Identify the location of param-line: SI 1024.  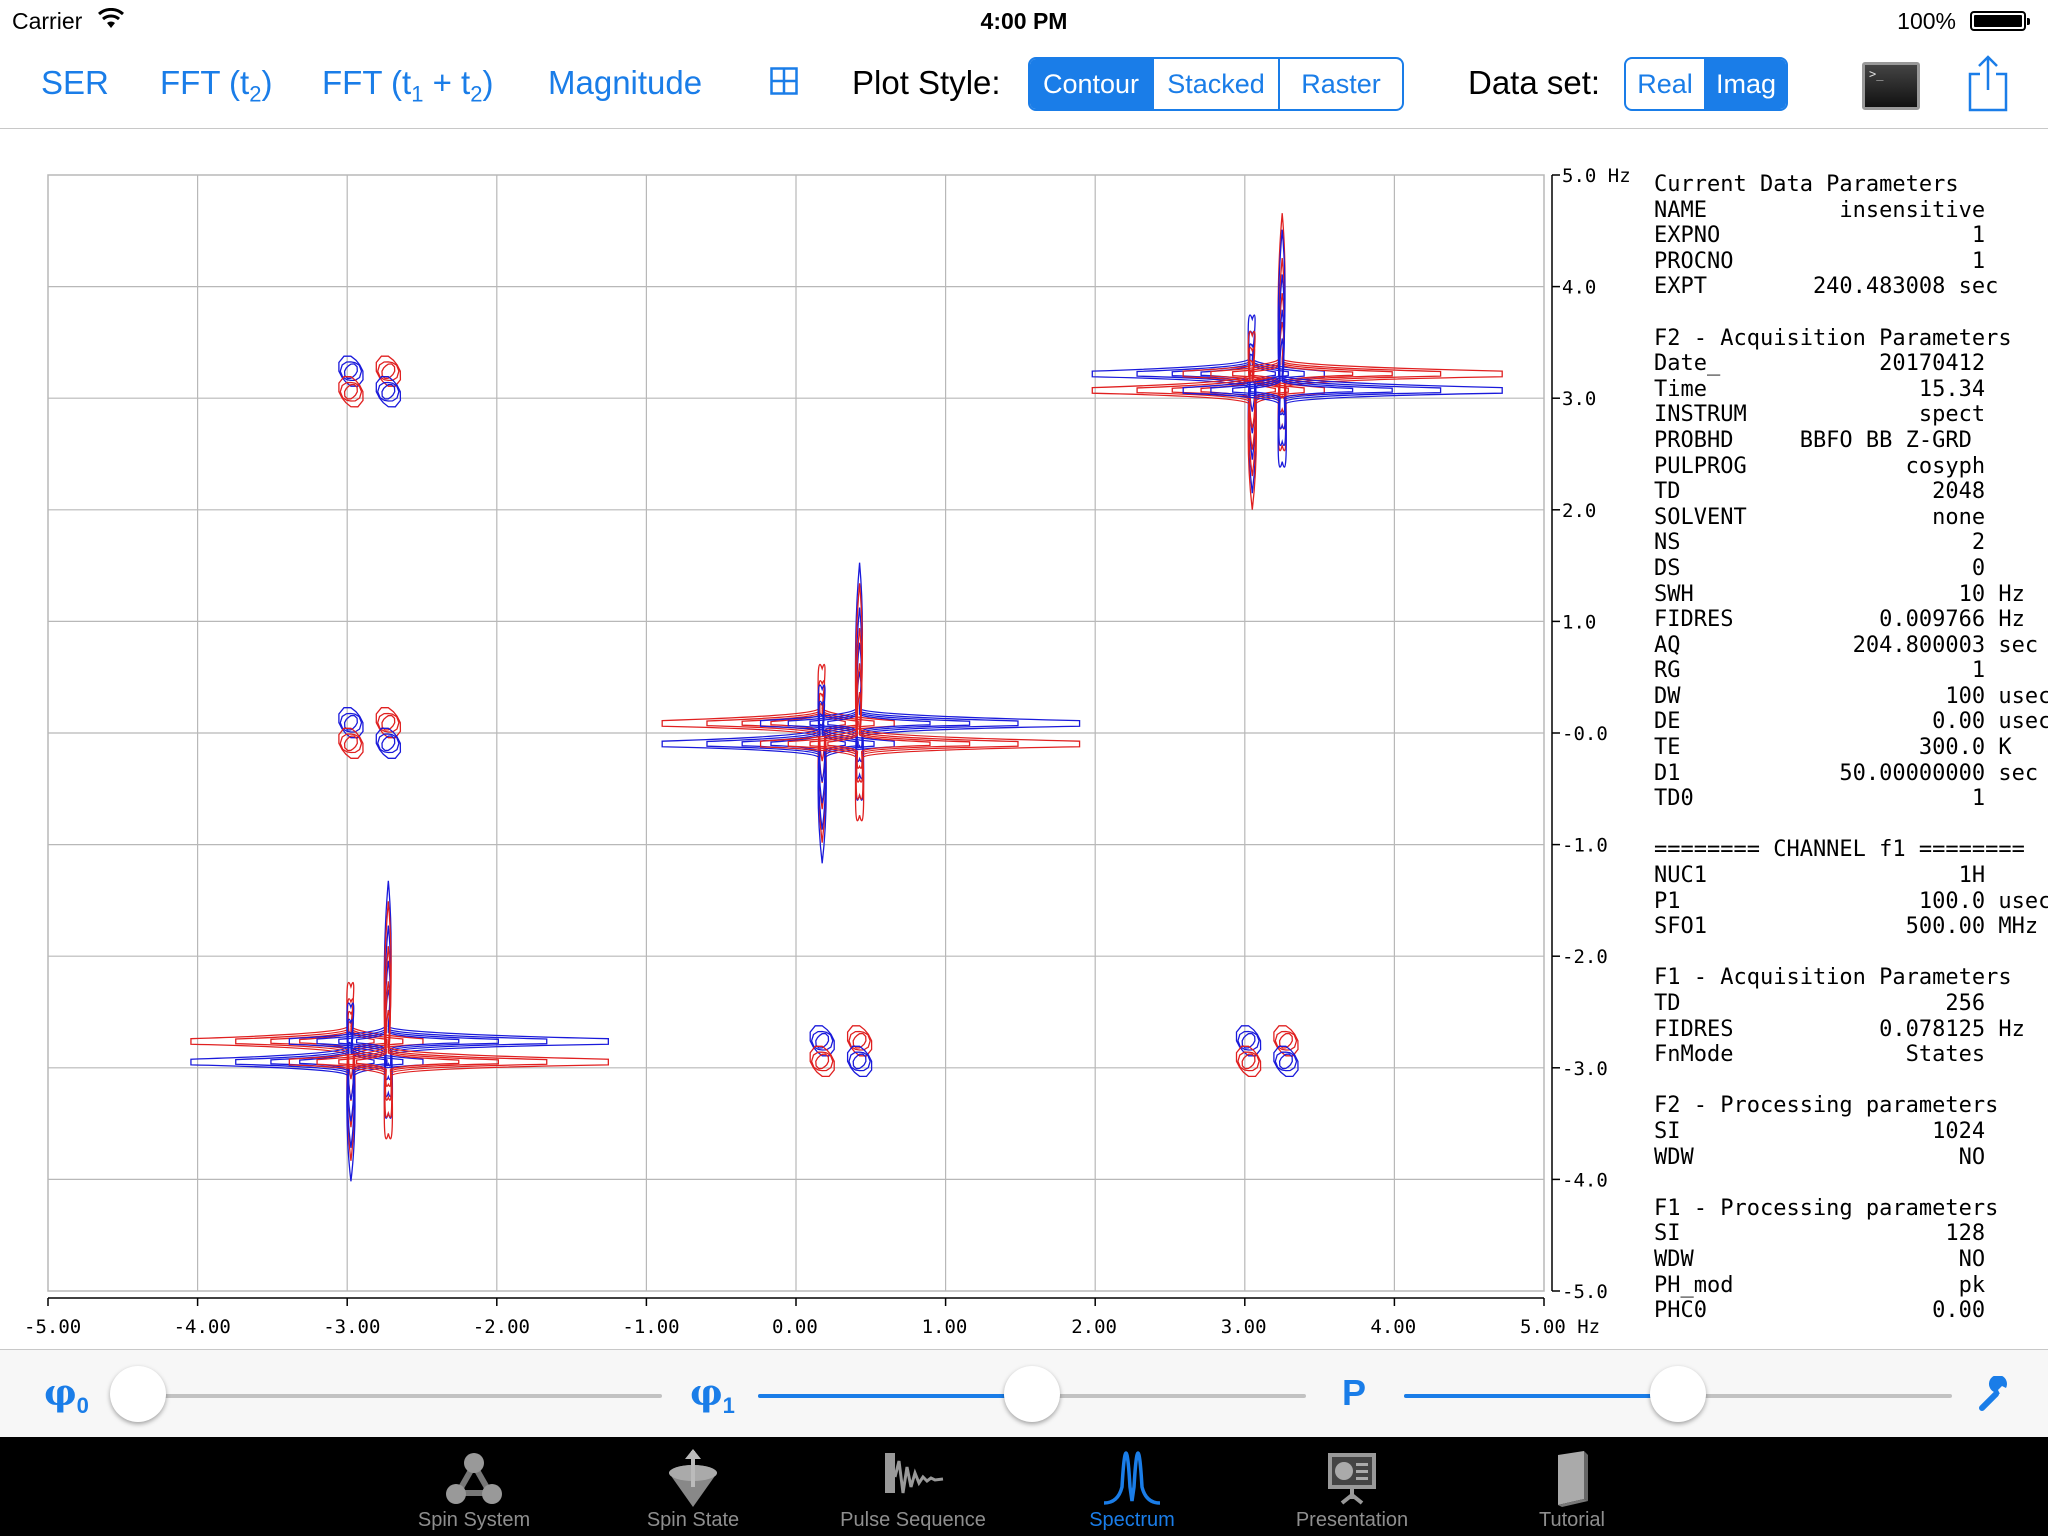
(1820, 1131).